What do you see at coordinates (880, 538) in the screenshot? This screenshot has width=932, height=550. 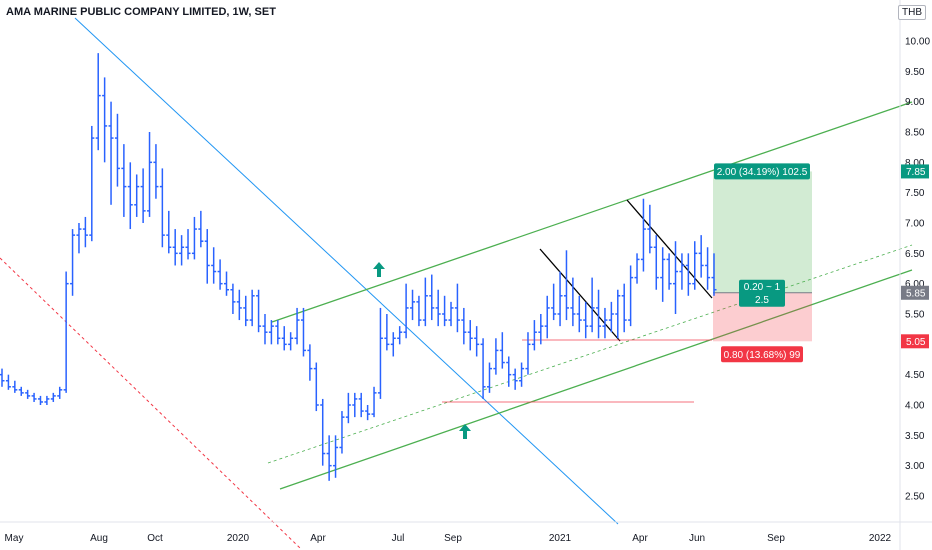 I see `x-tick-label: 2022` at bounding box center [880, 538].